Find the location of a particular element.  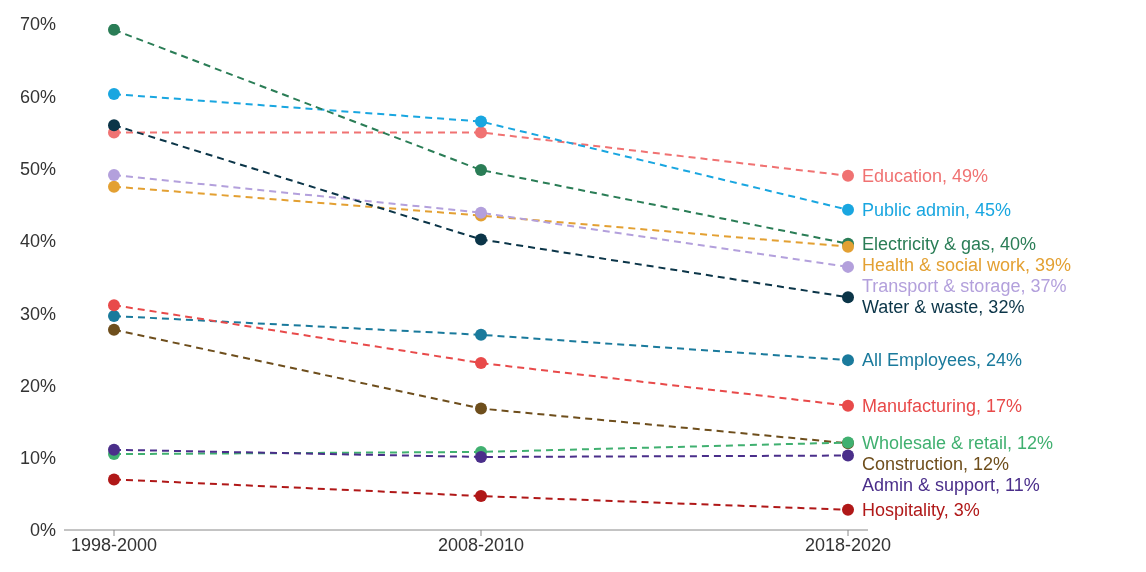

y-tick-label: 40% is located at coordinates (37, 241).